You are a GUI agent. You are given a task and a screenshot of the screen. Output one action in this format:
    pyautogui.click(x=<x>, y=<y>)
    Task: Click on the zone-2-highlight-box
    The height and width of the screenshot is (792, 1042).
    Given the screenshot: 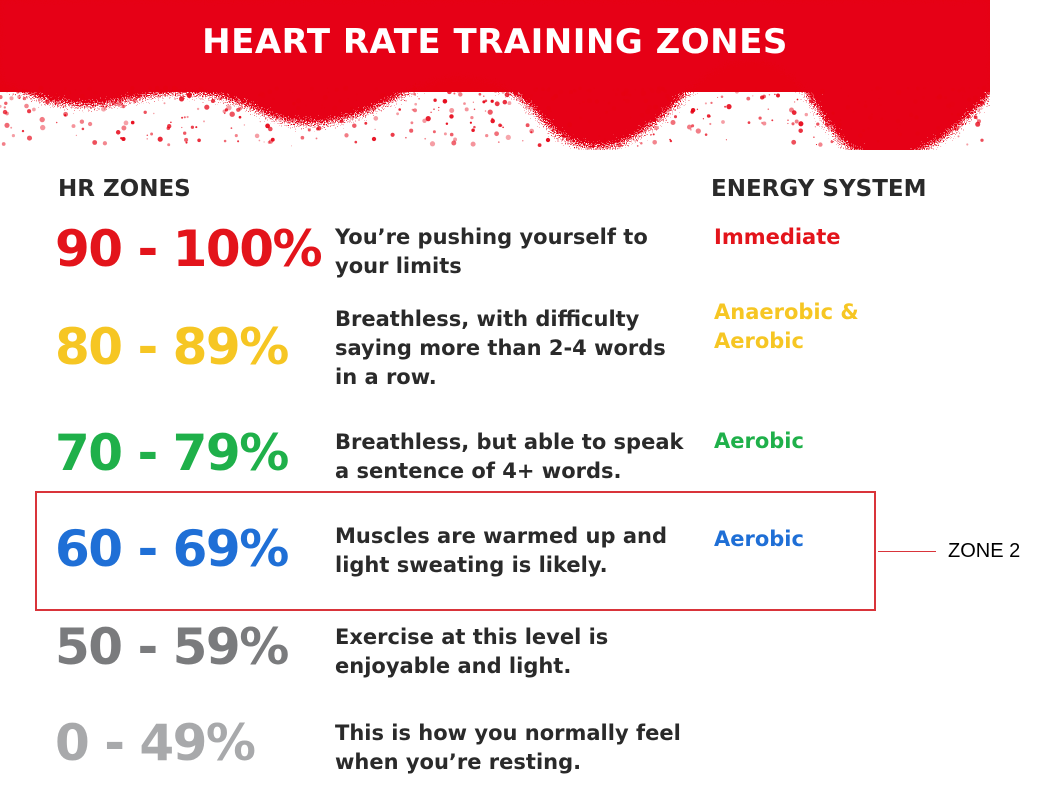 What is the action you would take?
    pyautogui.click(x=455, y=551)
    